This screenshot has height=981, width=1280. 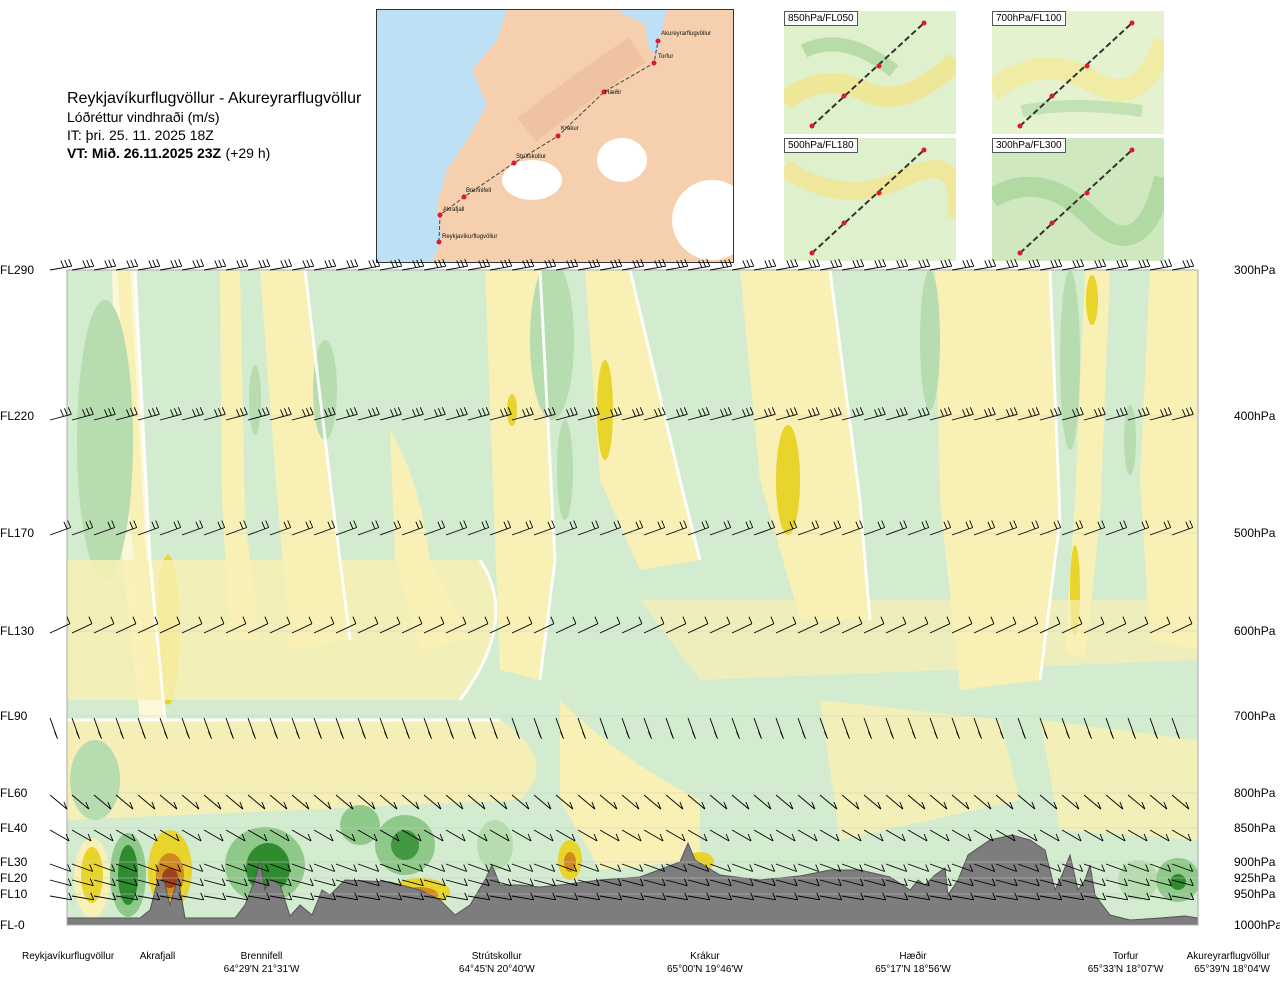 I want to click on y-left-tick: FL40, so click(x=14, y=828).